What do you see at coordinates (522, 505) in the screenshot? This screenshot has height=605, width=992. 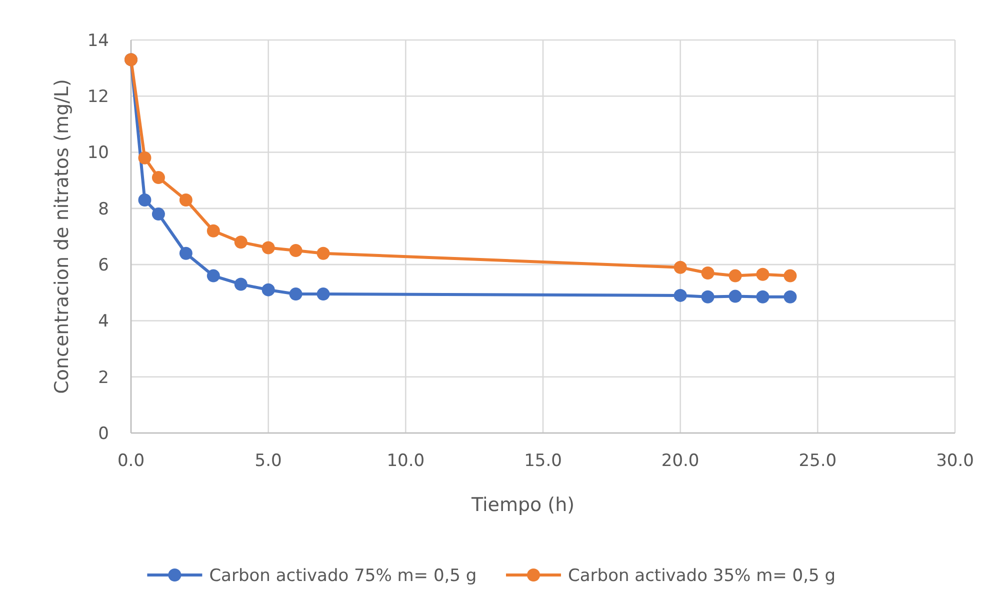 I see `x-axis-title: Tiempo (h)` at bounding box center [522, 505].